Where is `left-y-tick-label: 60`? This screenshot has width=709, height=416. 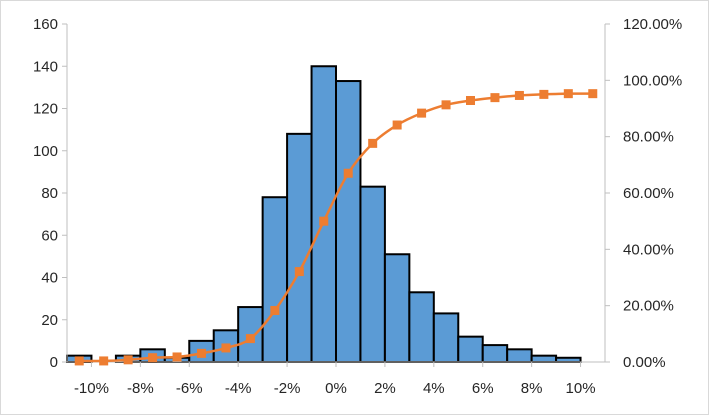
left-y-tick-label: 60 is located at coordinates (49, 235).